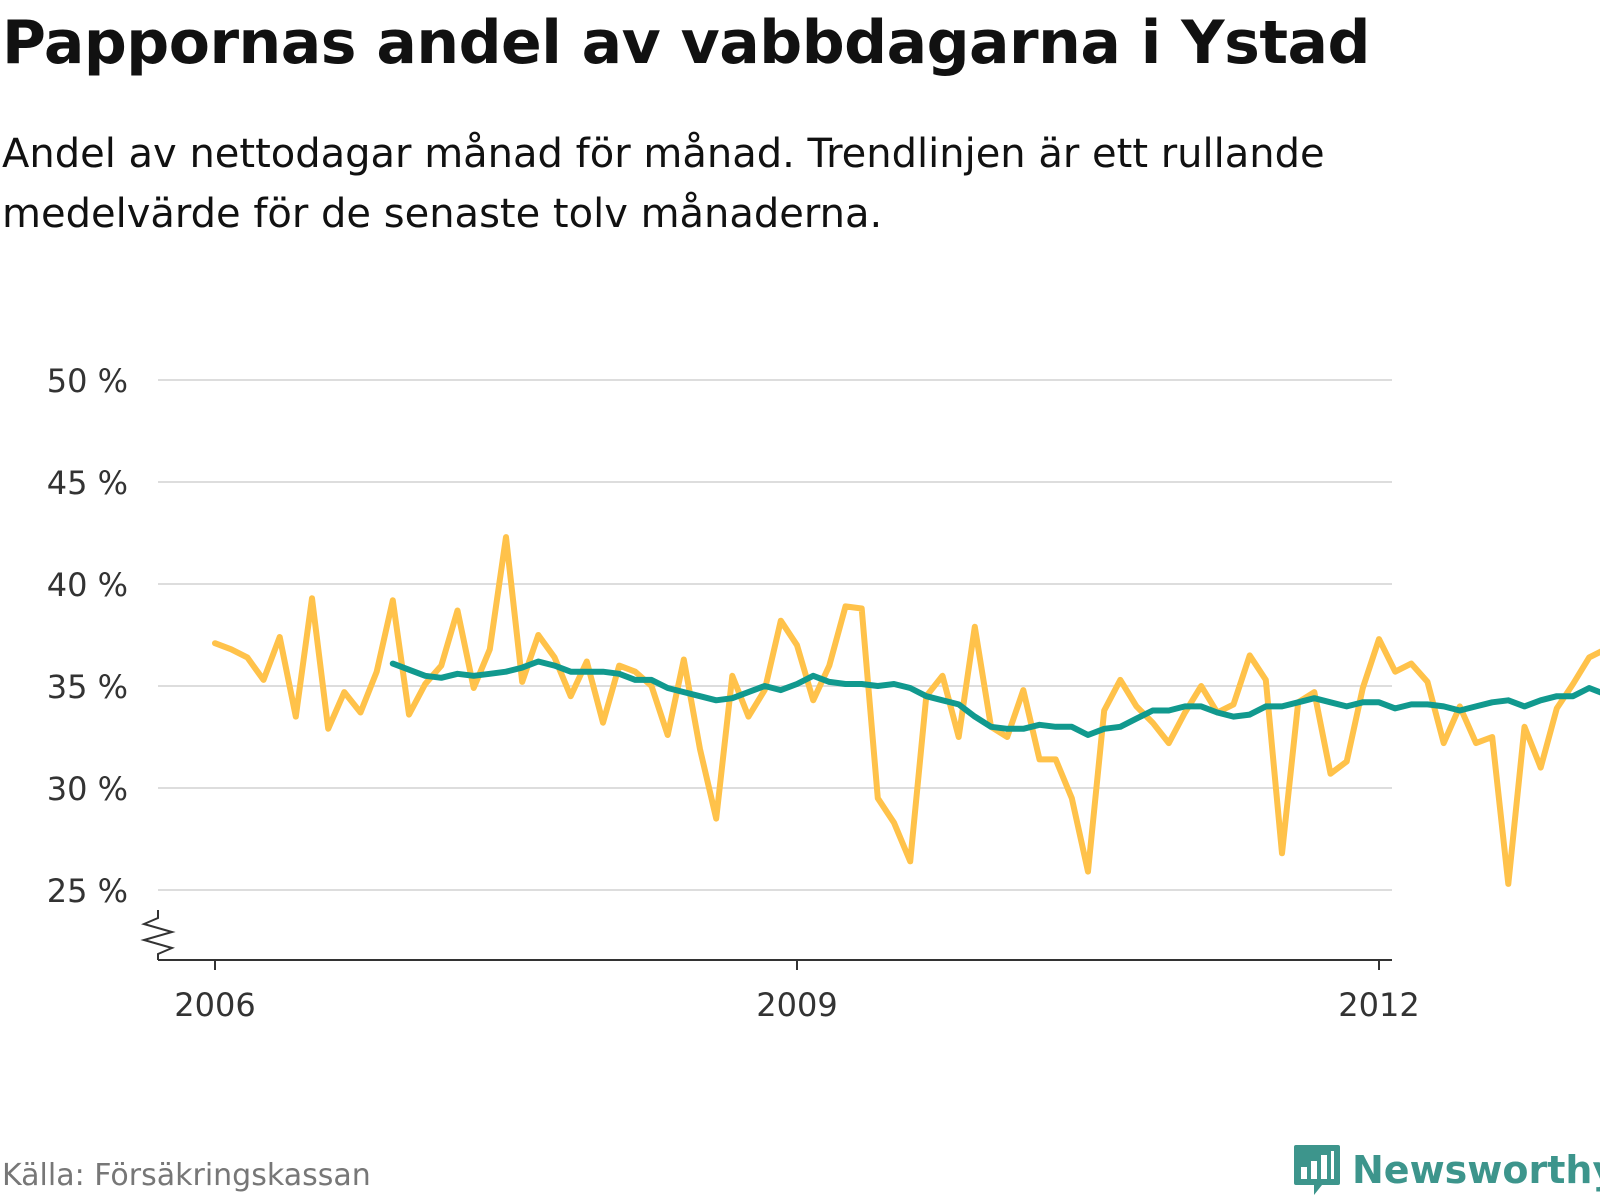  What do you see at coordinates (1476, 1170) in the screenshot?
I see `brand-name: Newsworthy` at bounding box center [1476, 1170].